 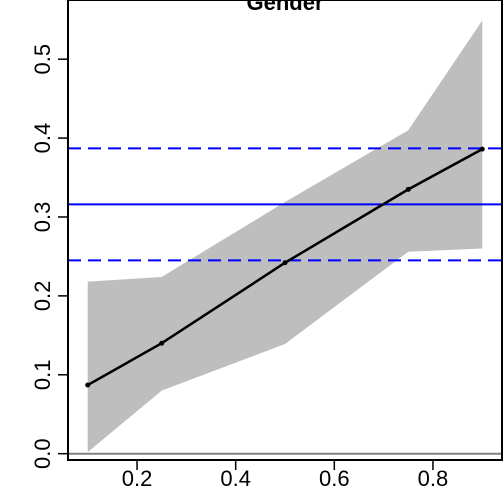 I want to click on x-tick-label: 0.8, so click(x=433, y=478).